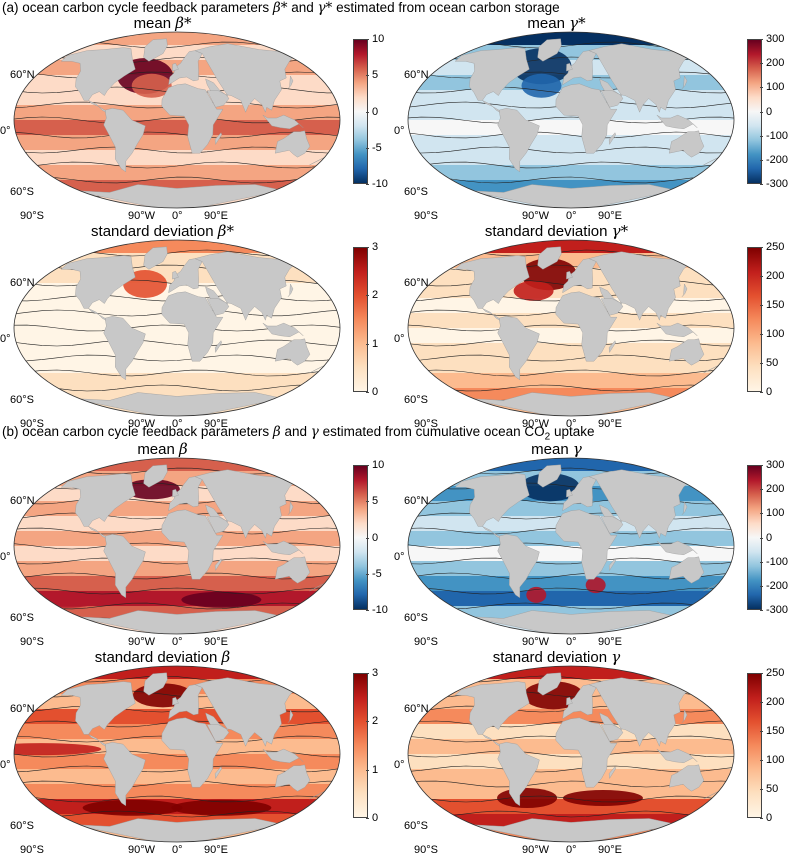 This screenshot has width=788, height=858. I want to click on panel-title-prefix: mean, so click(154, 23).